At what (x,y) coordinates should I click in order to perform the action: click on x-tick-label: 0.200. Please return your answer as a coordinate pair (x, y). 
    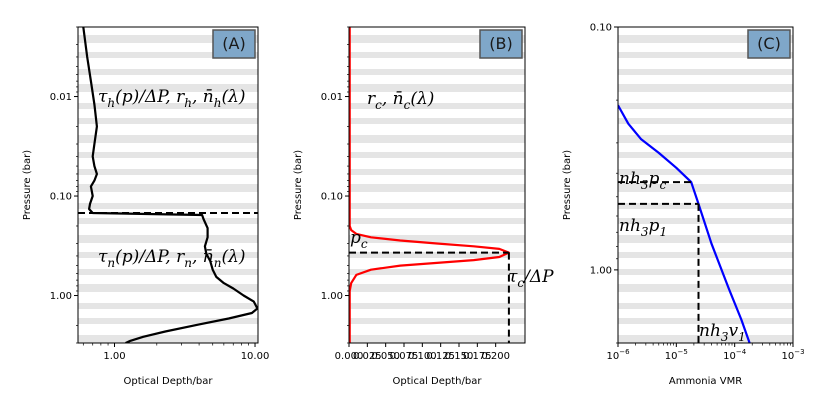
    Looking at the image, I should click on (495, 356).